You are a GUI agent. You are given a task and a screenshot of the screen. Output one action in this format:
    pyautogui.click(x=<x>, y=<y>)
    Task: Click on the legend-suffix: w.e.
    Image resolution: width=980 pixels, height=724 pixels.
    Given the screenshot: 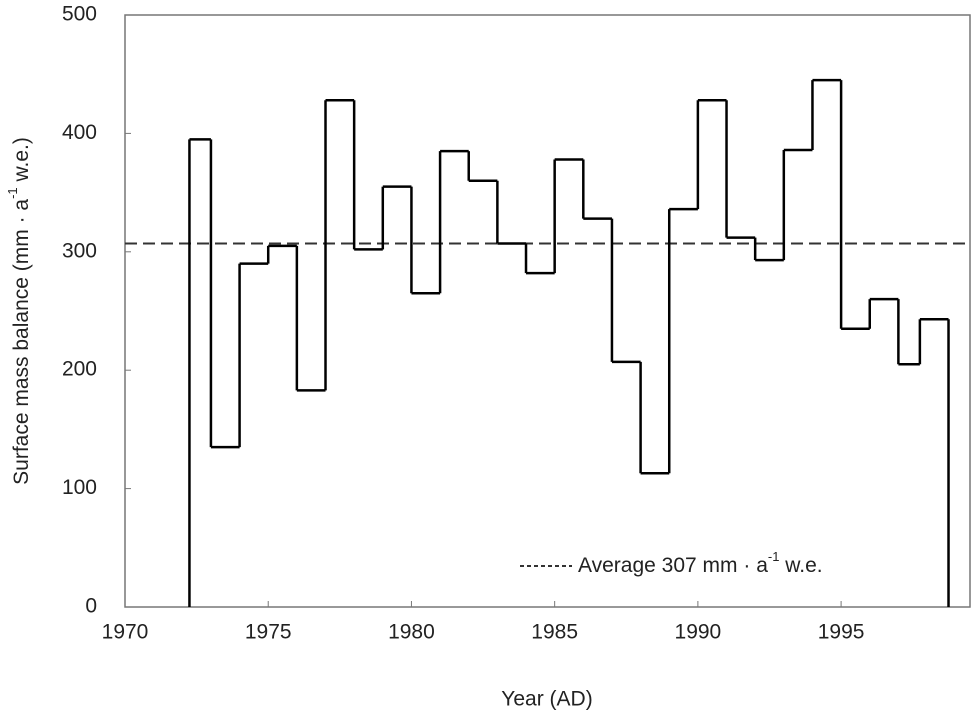 What is the action you would take?
    pyautogui.click(x=800, y=565)
    